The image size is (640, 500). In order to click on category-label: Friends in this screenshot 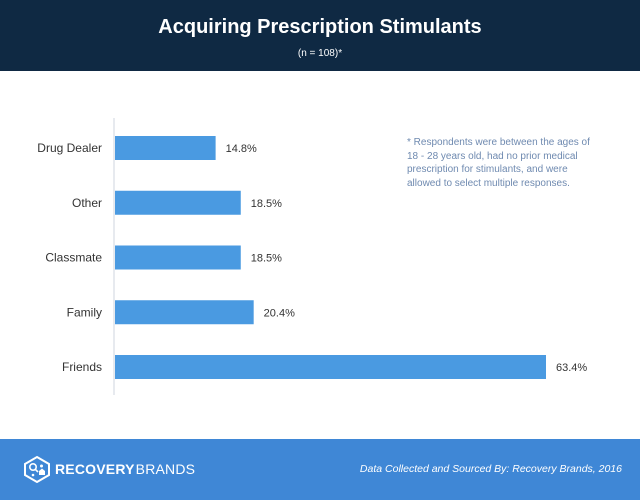, I will do `click(82, 367)`.